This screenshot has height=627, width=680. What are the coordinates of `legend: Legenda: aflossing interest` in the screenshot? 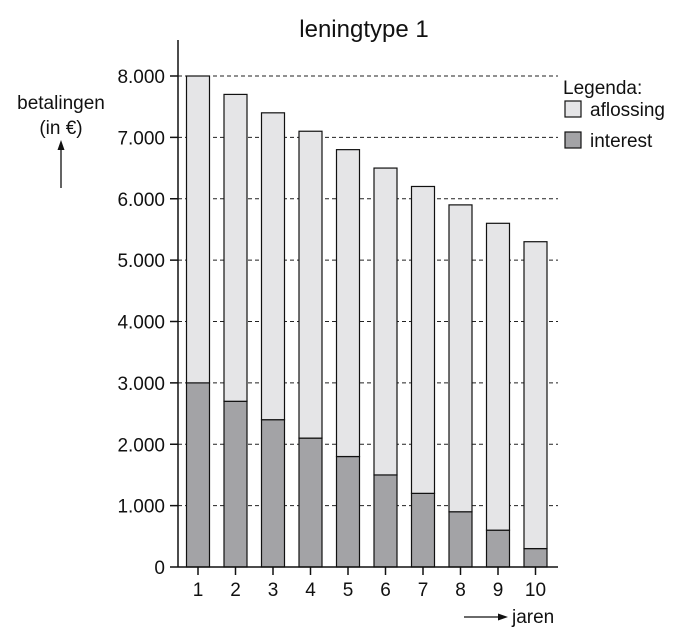 It's located at (614, 115).